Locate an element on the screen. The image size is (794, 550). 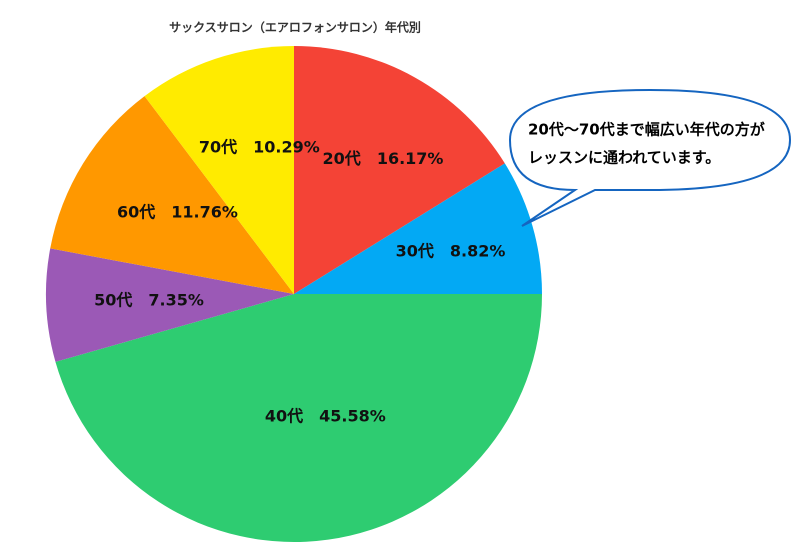
callout-text: 20代～70代まで幅広い年代の方が is located at coordinates (647, 130).